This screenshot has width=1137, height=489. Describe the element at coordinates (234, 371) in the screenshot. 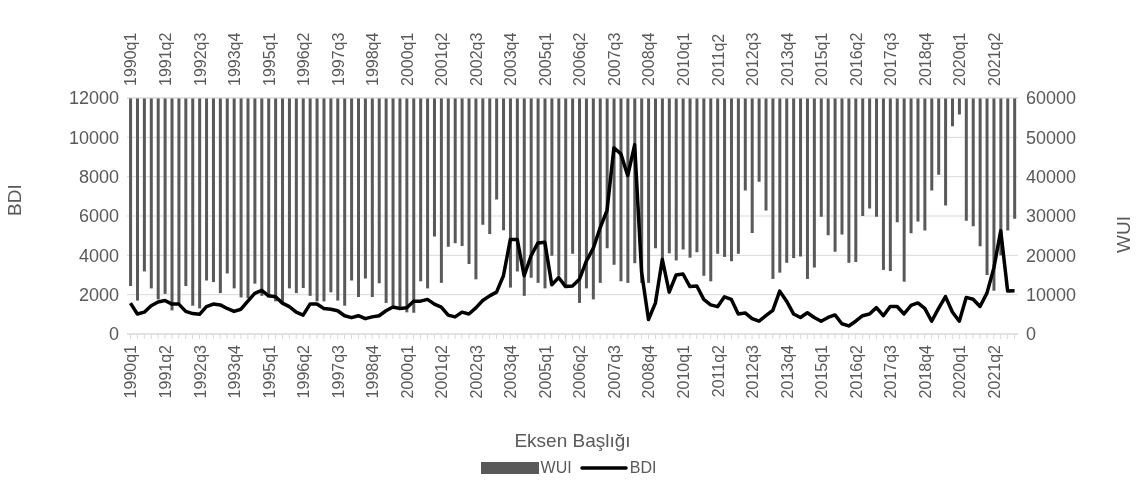

I see `x-tick-label: 1993q4` at that location.